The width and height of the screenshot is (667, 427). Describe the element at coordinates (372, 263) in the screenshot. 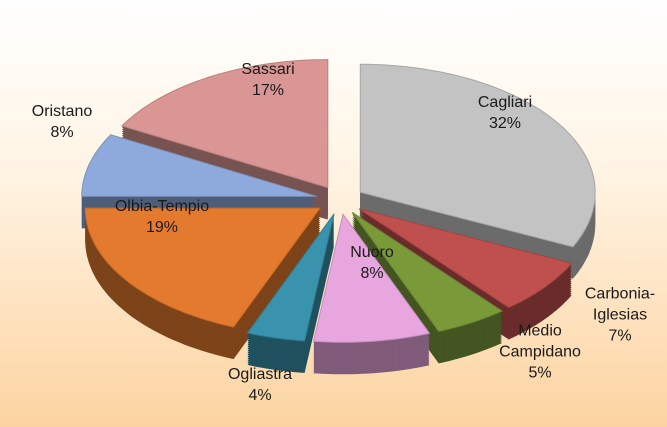

I see `data-label: Nuoro 8%` at that location.